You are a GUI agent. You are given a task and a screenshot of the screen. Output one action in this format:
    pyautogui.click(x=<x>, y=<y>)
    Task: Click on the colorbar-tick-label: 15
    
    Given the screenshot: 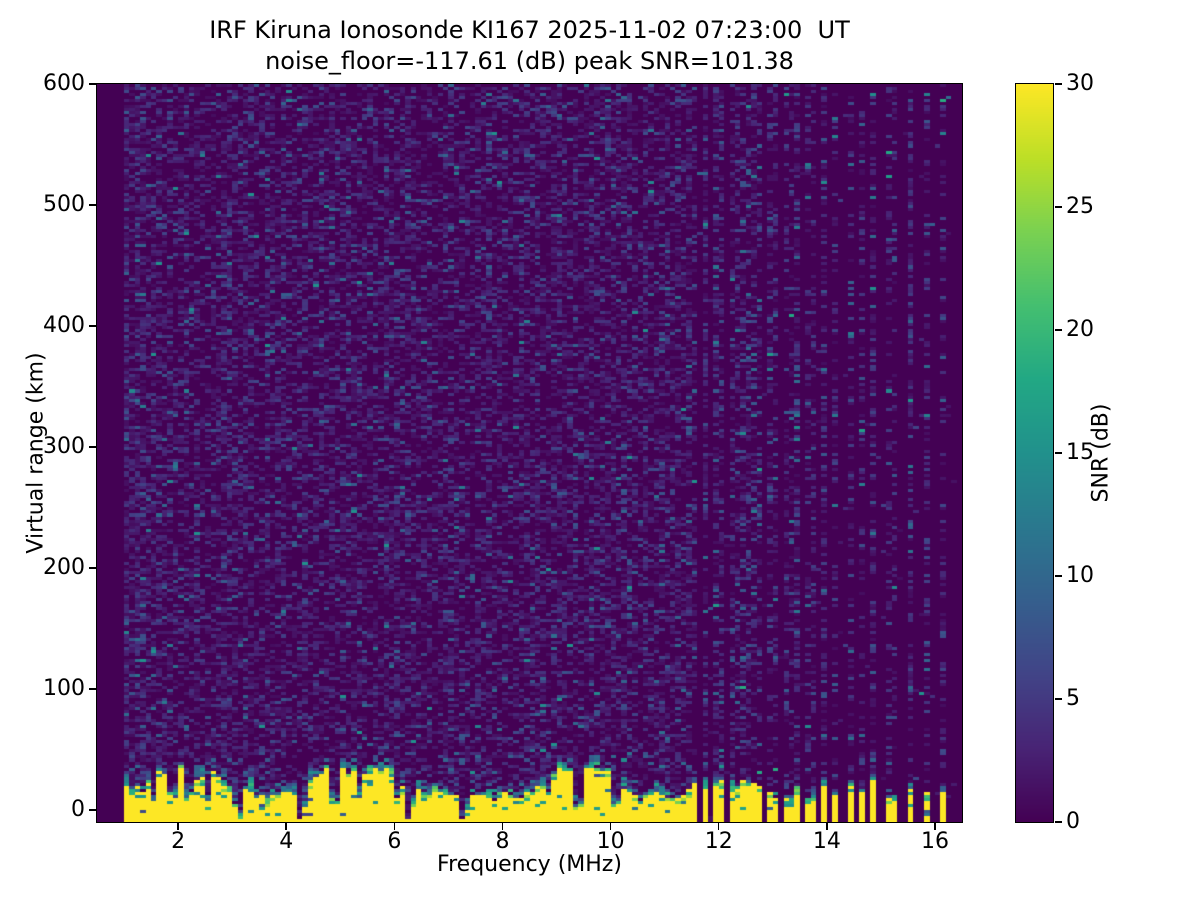 What is the action you would take?
    pyautogui.click(x=1080, y=452)
    